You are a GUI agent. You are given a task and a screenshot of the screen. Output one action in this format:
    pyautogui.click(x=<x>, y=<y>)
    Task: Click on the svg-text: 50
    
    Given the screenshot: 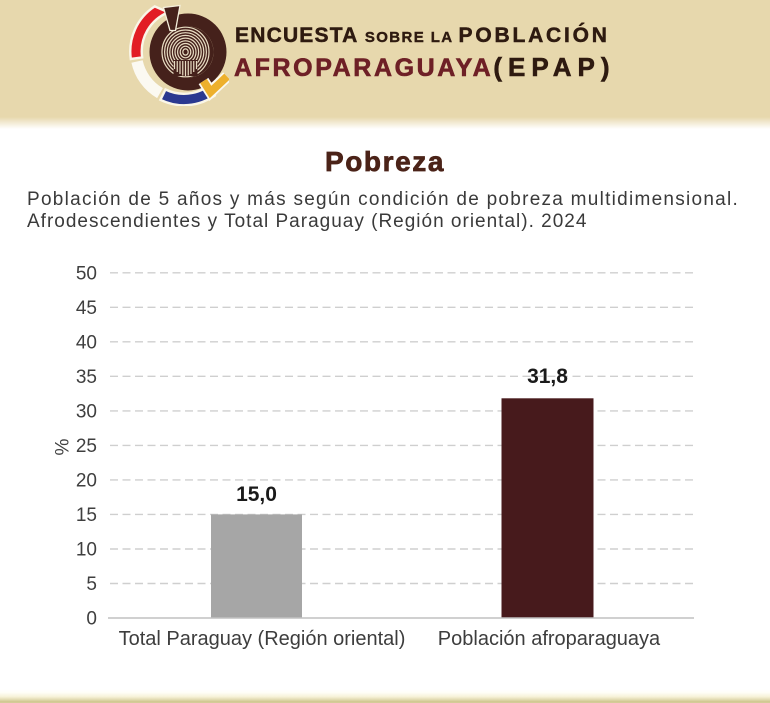 What is the action you would take?
    pyautogui.click(x=86, y=273)
    